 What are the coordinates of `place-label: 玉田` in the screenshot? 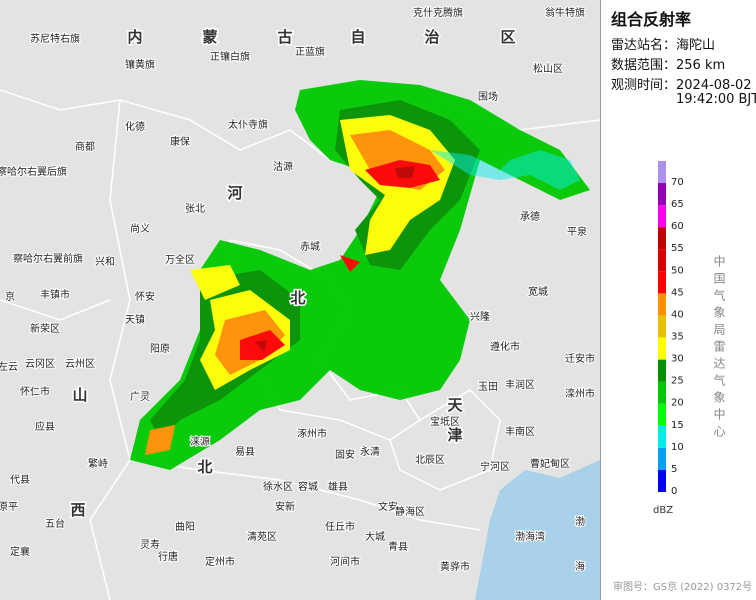 It's located at (488, 387).